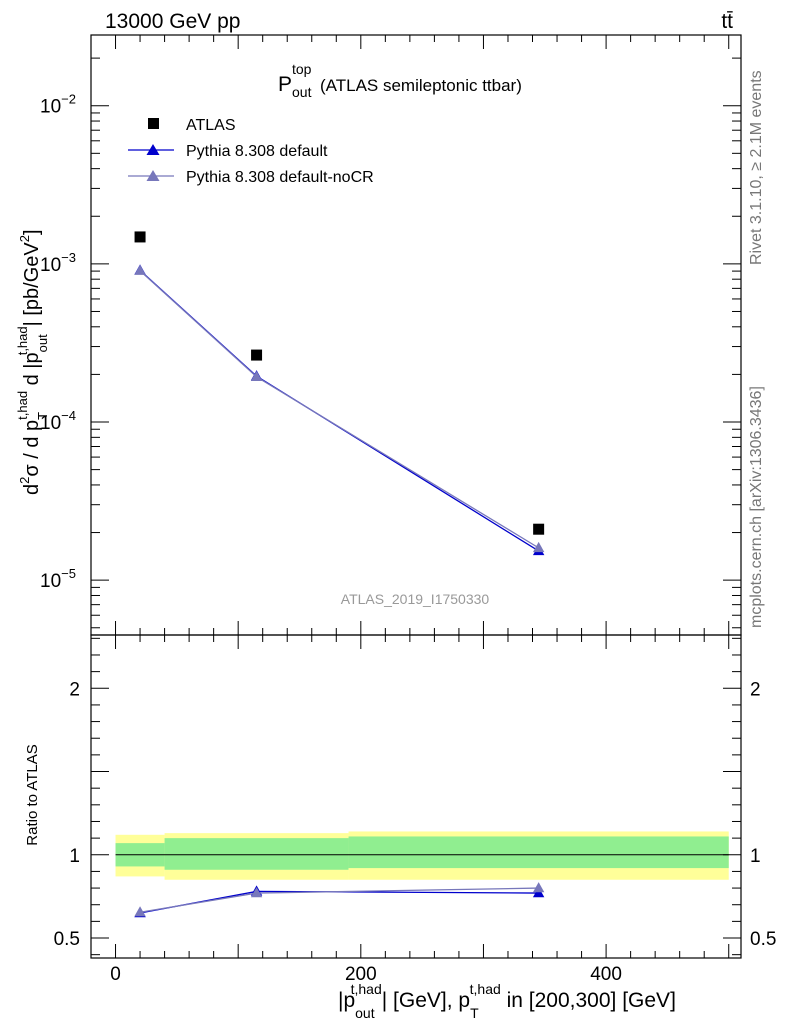  What do you see at coordinates (172, 21) in the screenshot?
I see `energy-label: 13000 GeV pp` at bounding box center [172, 21].